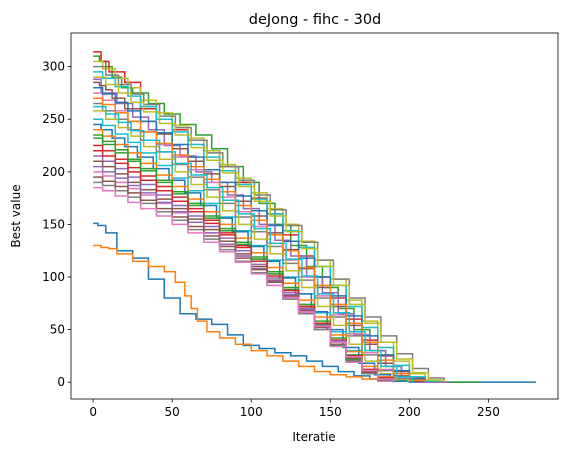 This screenshot has width=571, height=455. I want to click on x-tick-label: 50, so click(172, 412).